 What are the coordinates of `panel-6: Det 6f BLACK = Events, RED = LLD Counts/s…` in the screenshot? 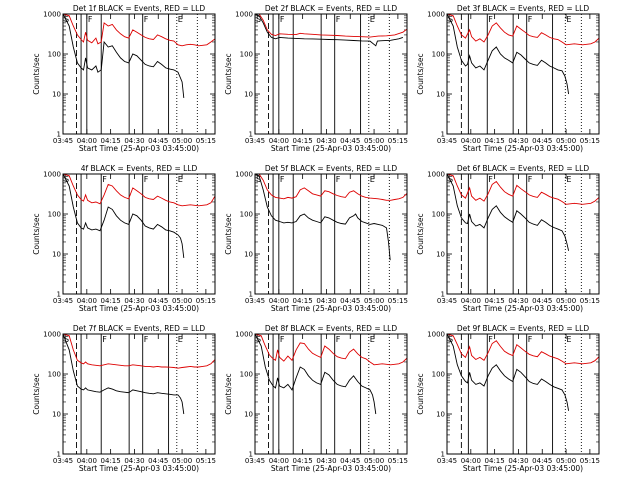 It's located at (508, 238).